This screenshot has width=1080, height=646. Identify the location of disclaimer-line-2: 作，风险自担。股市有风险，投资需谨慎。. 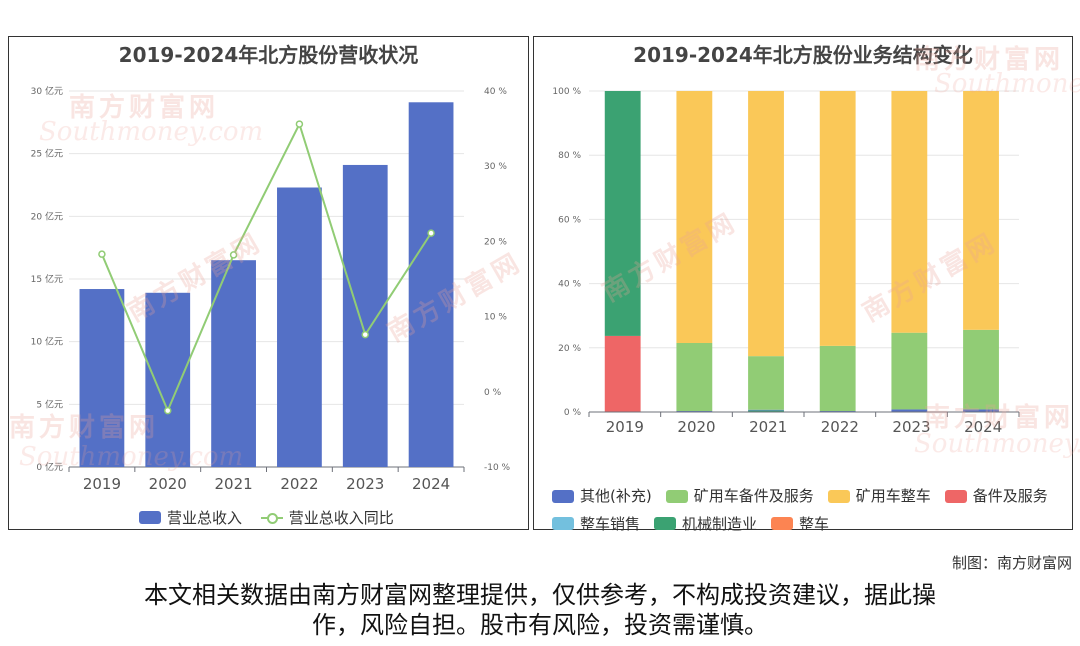
(540, 625).